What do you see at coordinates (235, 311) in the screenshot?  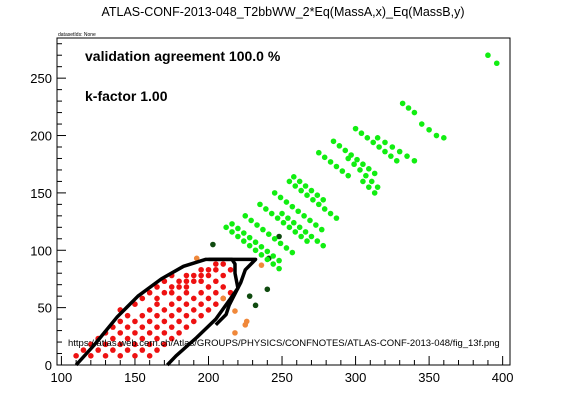 I see `point-border_orange` at bounding box center [235, 311].